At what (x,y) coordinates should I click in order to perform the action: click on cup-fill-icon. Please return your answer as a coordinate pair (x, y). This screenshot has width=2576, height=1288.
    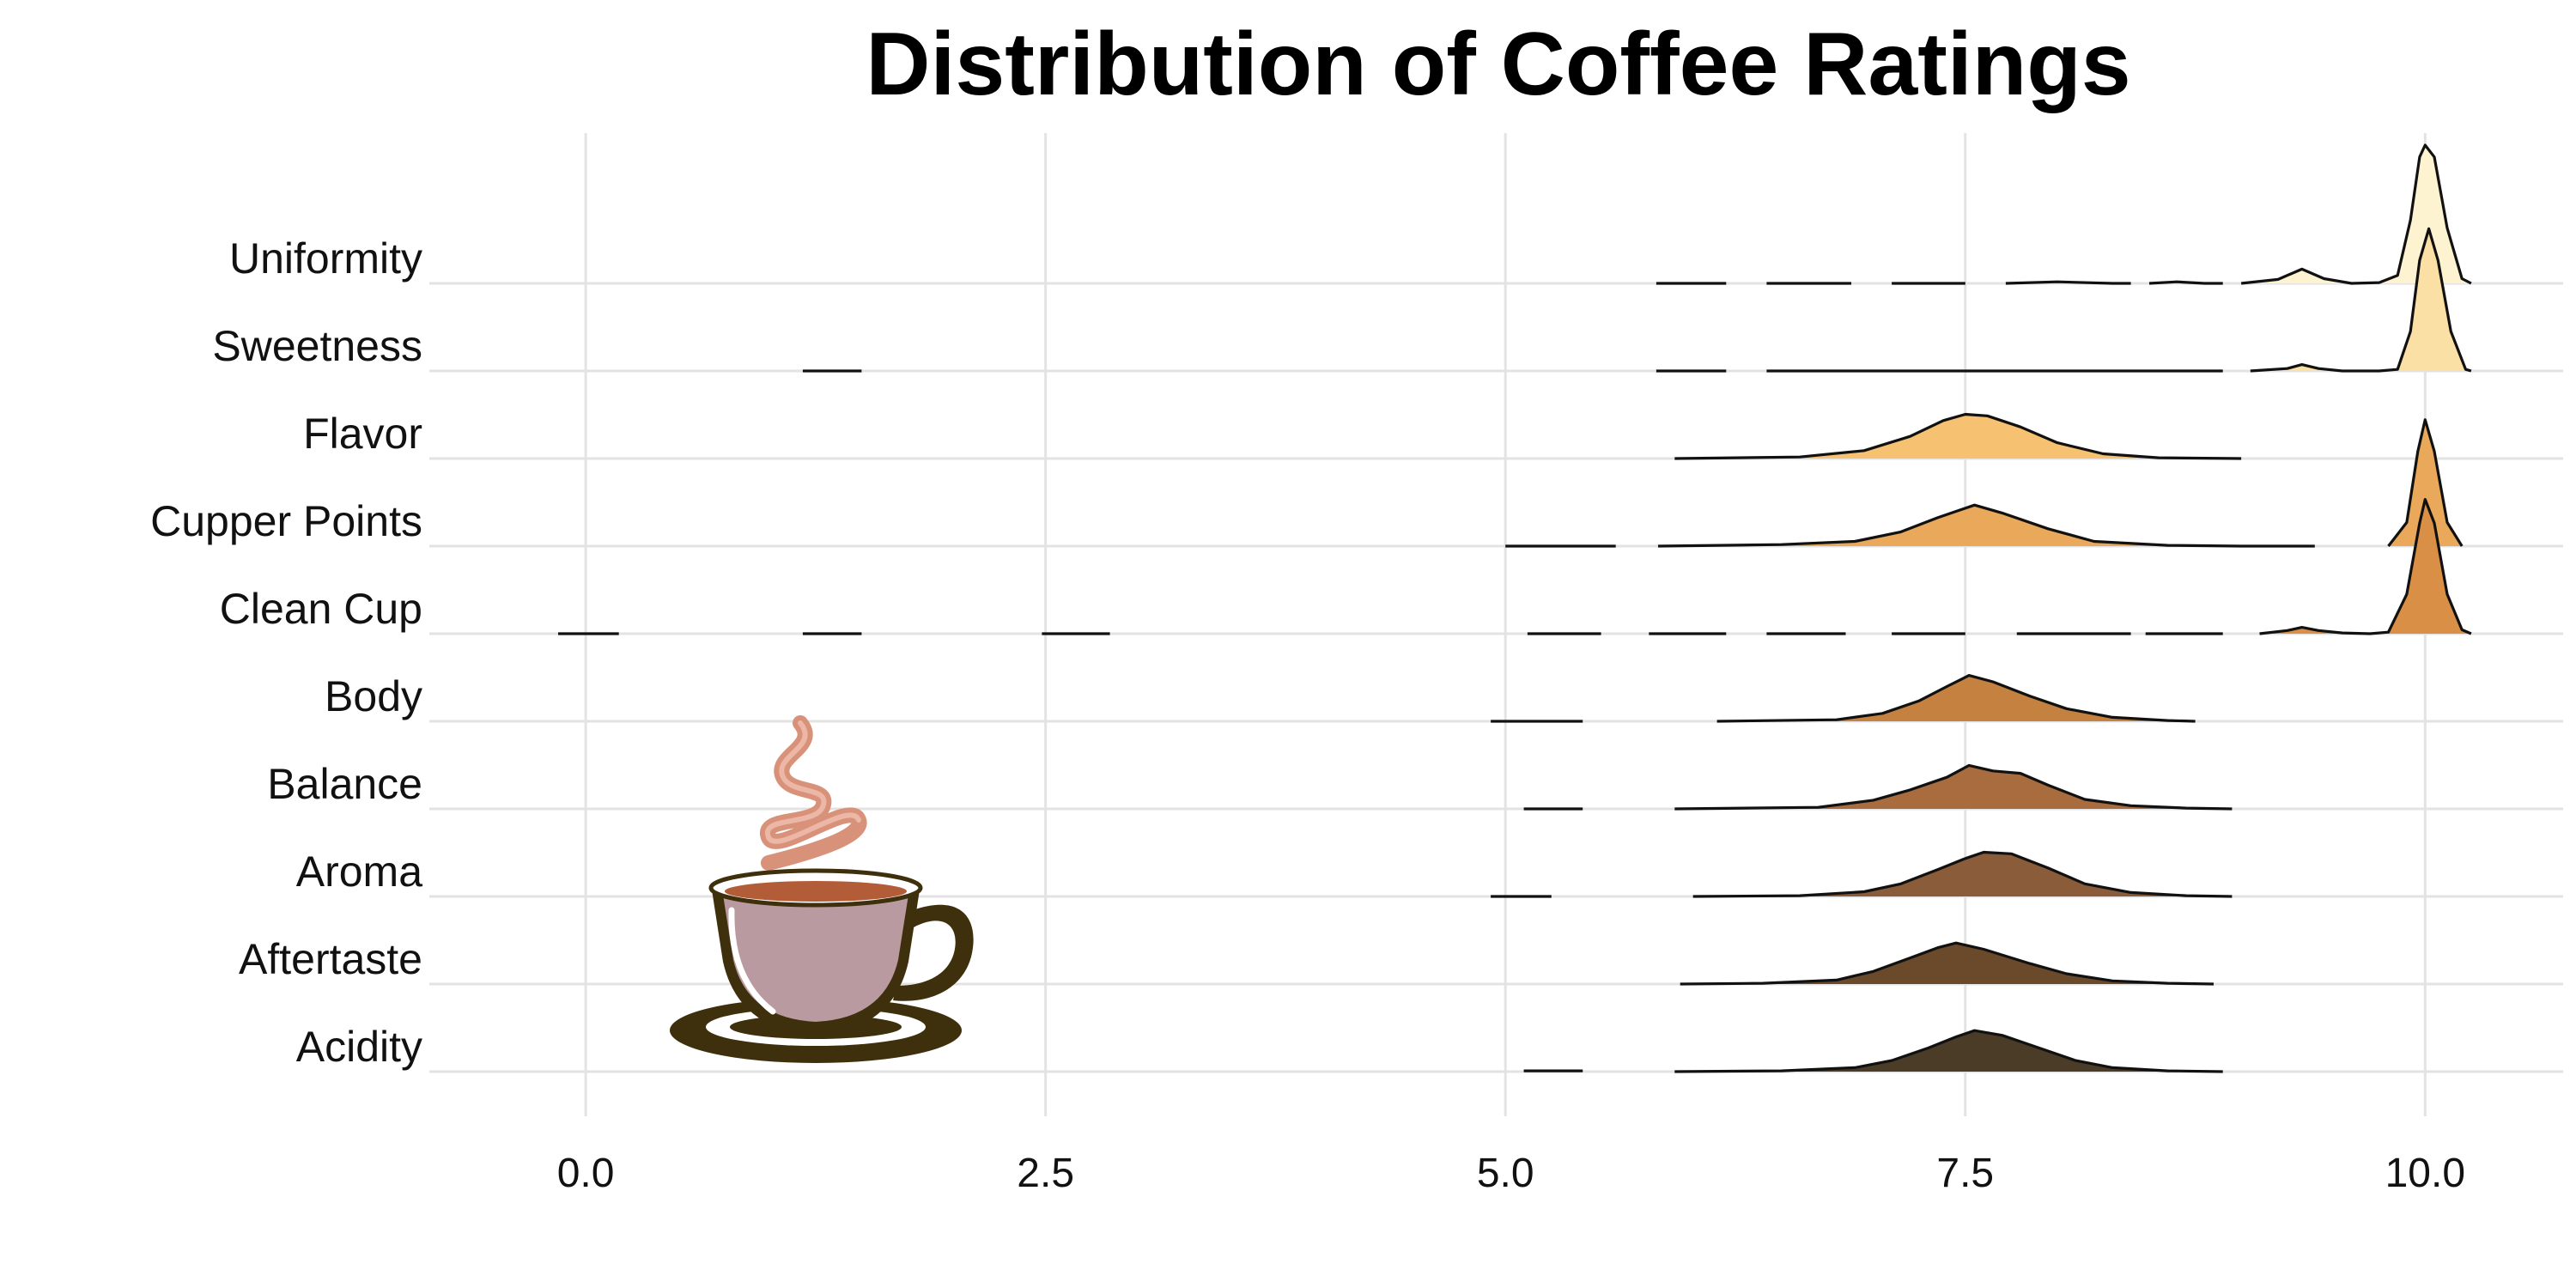
    Looking at the image, I should click on (815, 956).